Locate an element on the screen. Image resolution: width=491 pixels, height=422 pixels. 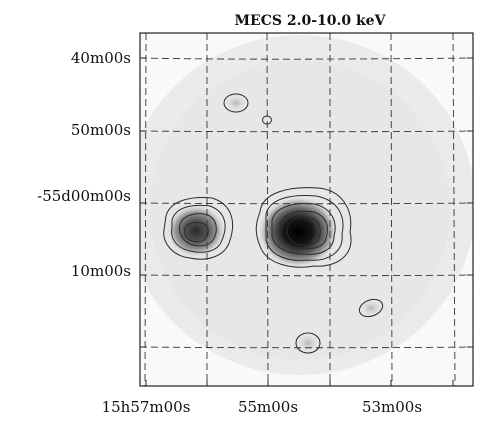
y-axis-labels: 40m00s 50m00s -55d00m00s 10m00s is located at coordinates (84, 164).